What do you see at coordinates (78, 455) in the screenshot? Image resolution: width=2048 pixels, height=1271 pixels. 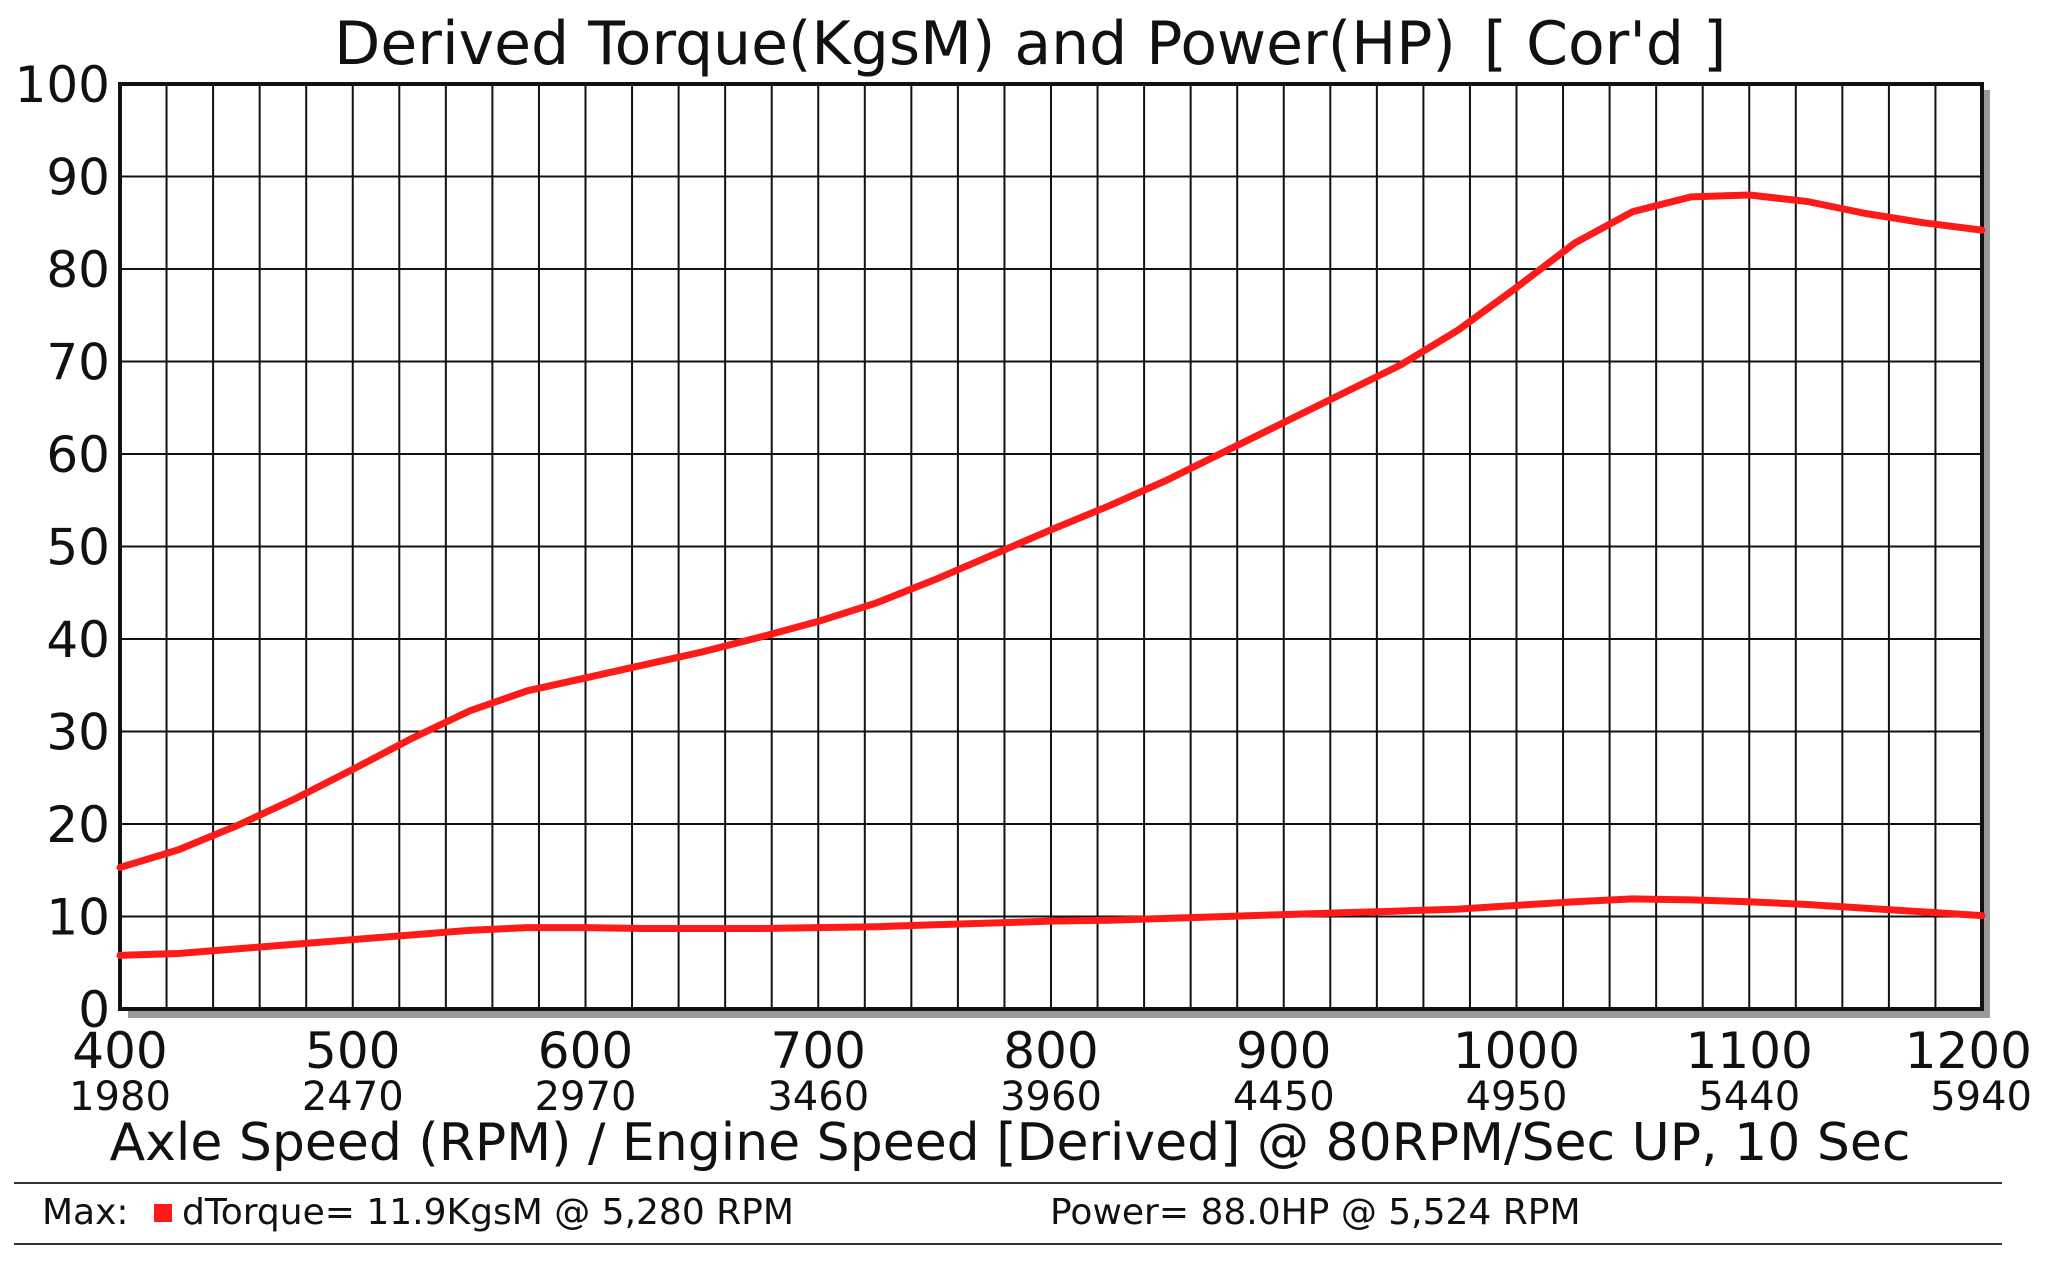 I see `y-tick-label: 60` at bounding box center [78, 455].